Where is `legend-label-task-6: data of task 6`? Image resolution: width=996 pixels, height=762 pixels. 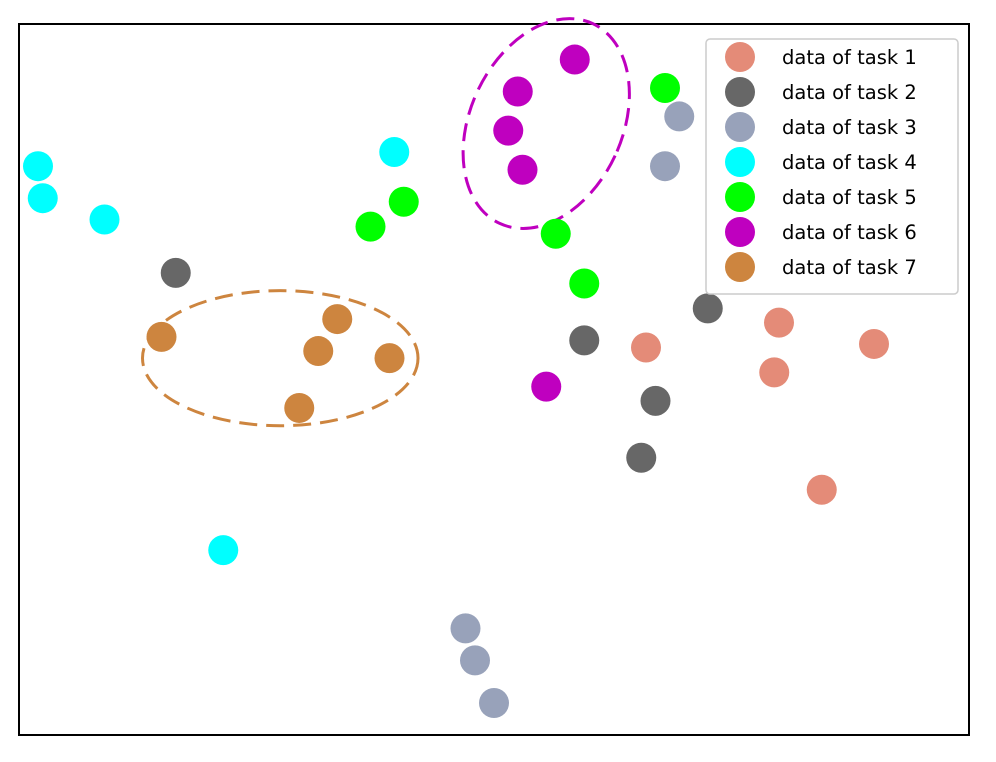 legend-label-task-6: data of task 6 is located at coordinates (849, 232).